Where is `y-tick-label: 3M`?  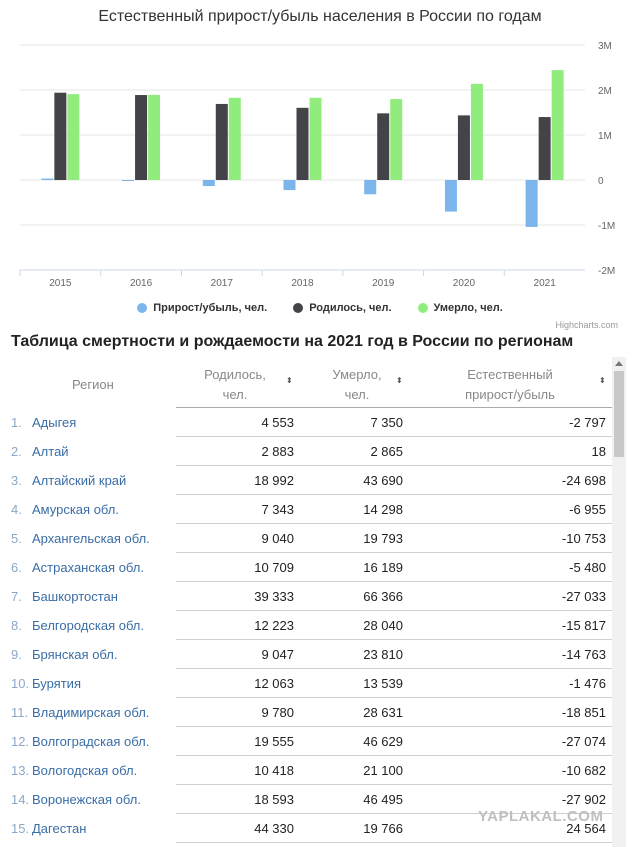 y-tick-label: 3M is located at coordinates (605, 46).